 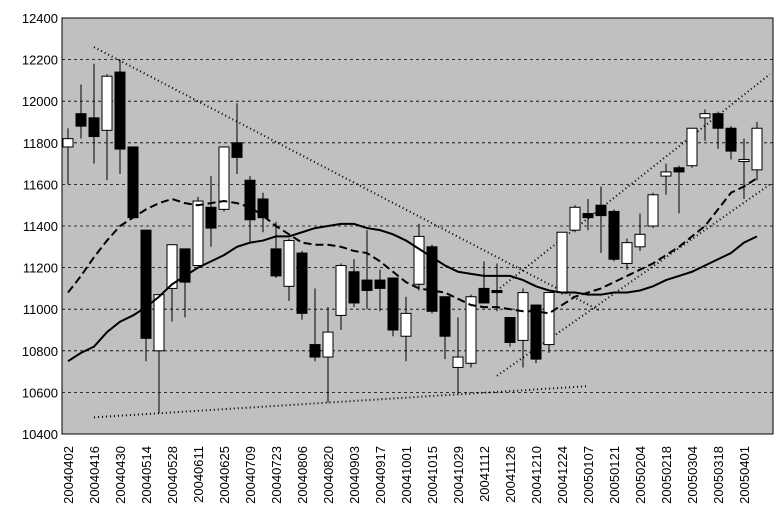 I want to click on x-tick-label: 20040514, so click(x=146, y=475).